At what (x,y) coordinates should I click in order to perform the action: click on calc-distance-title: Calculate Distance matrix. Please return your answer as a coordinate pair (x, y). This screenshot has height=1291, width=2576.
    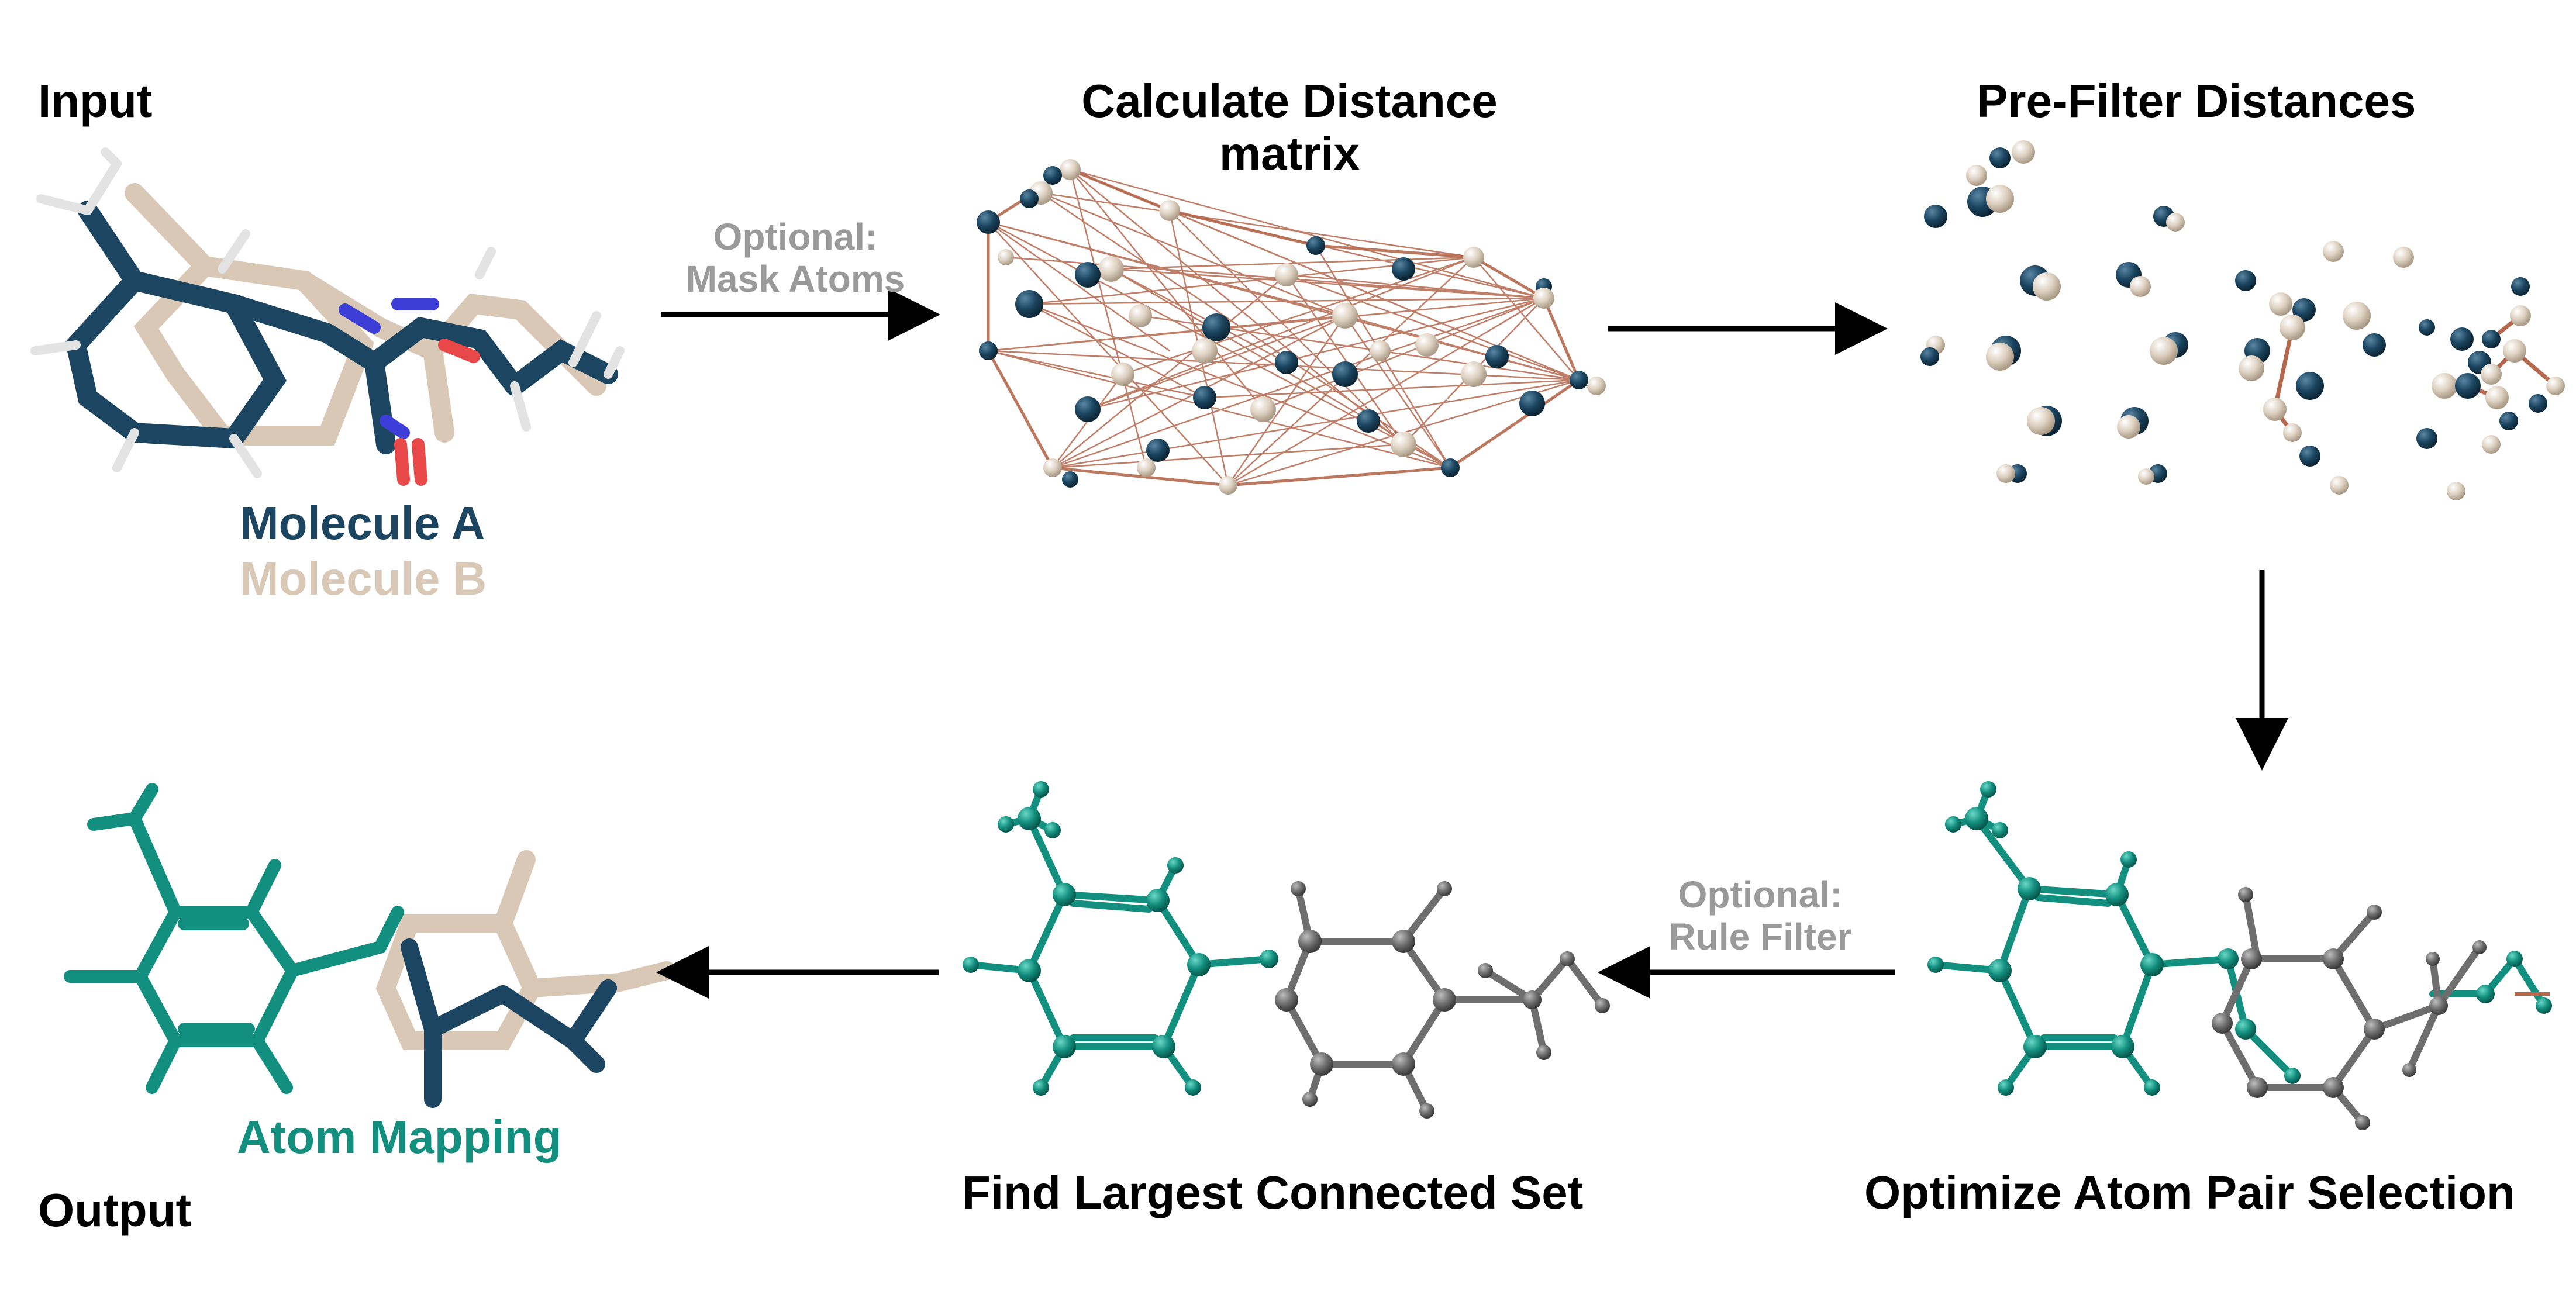
    Looking at the image, I should click on (1290, 127).